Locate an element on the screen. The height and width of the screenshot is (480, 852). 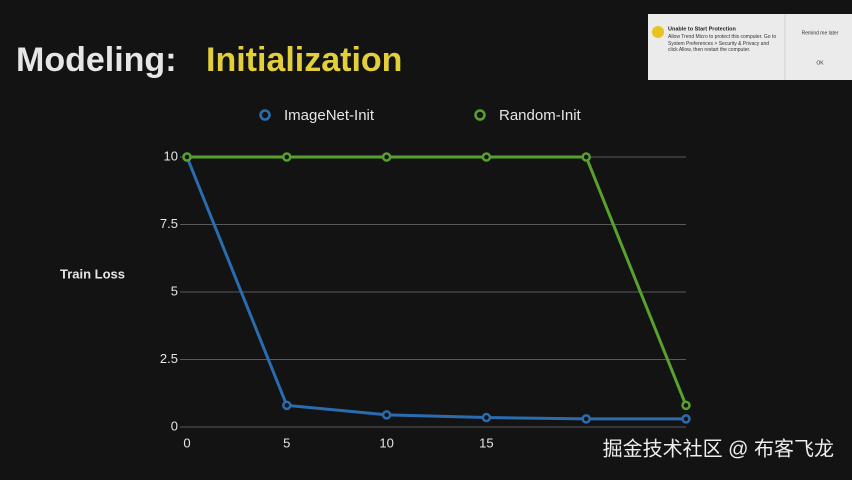
popup is located at coordinates (750, 47).